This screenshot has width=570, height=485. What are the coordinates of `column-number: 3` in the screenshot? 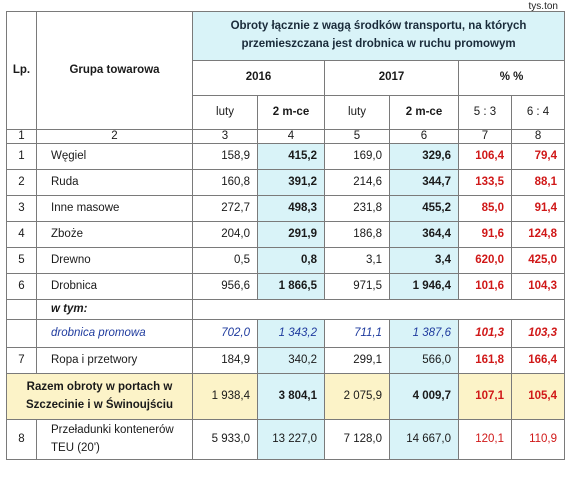 It's located at (225, 136).